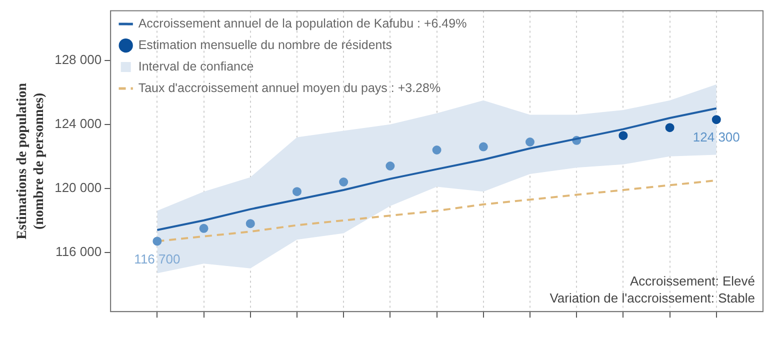 The image size is (768, 348). What do you see at coordinates (78, 123) in the screenshot?
I see `y-tick-label: 124 000` at bounding box center [78, 123].